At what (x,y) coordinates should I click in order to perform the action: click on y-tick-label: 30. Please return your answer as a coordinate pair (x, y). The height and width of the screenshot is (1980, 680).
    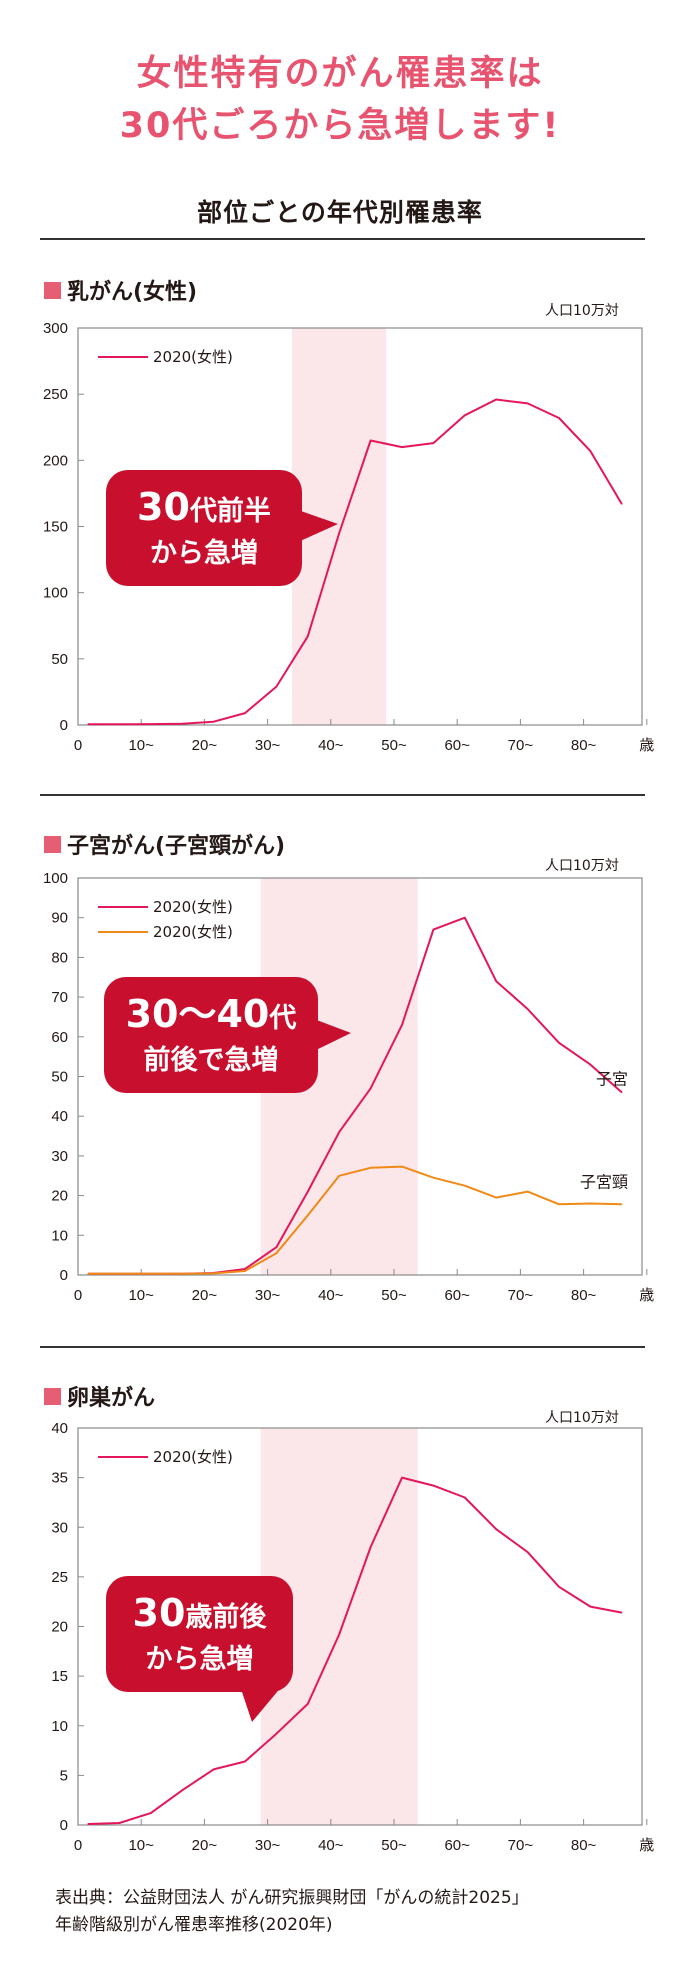
    Looking at the image, I should click on (59, 1156).